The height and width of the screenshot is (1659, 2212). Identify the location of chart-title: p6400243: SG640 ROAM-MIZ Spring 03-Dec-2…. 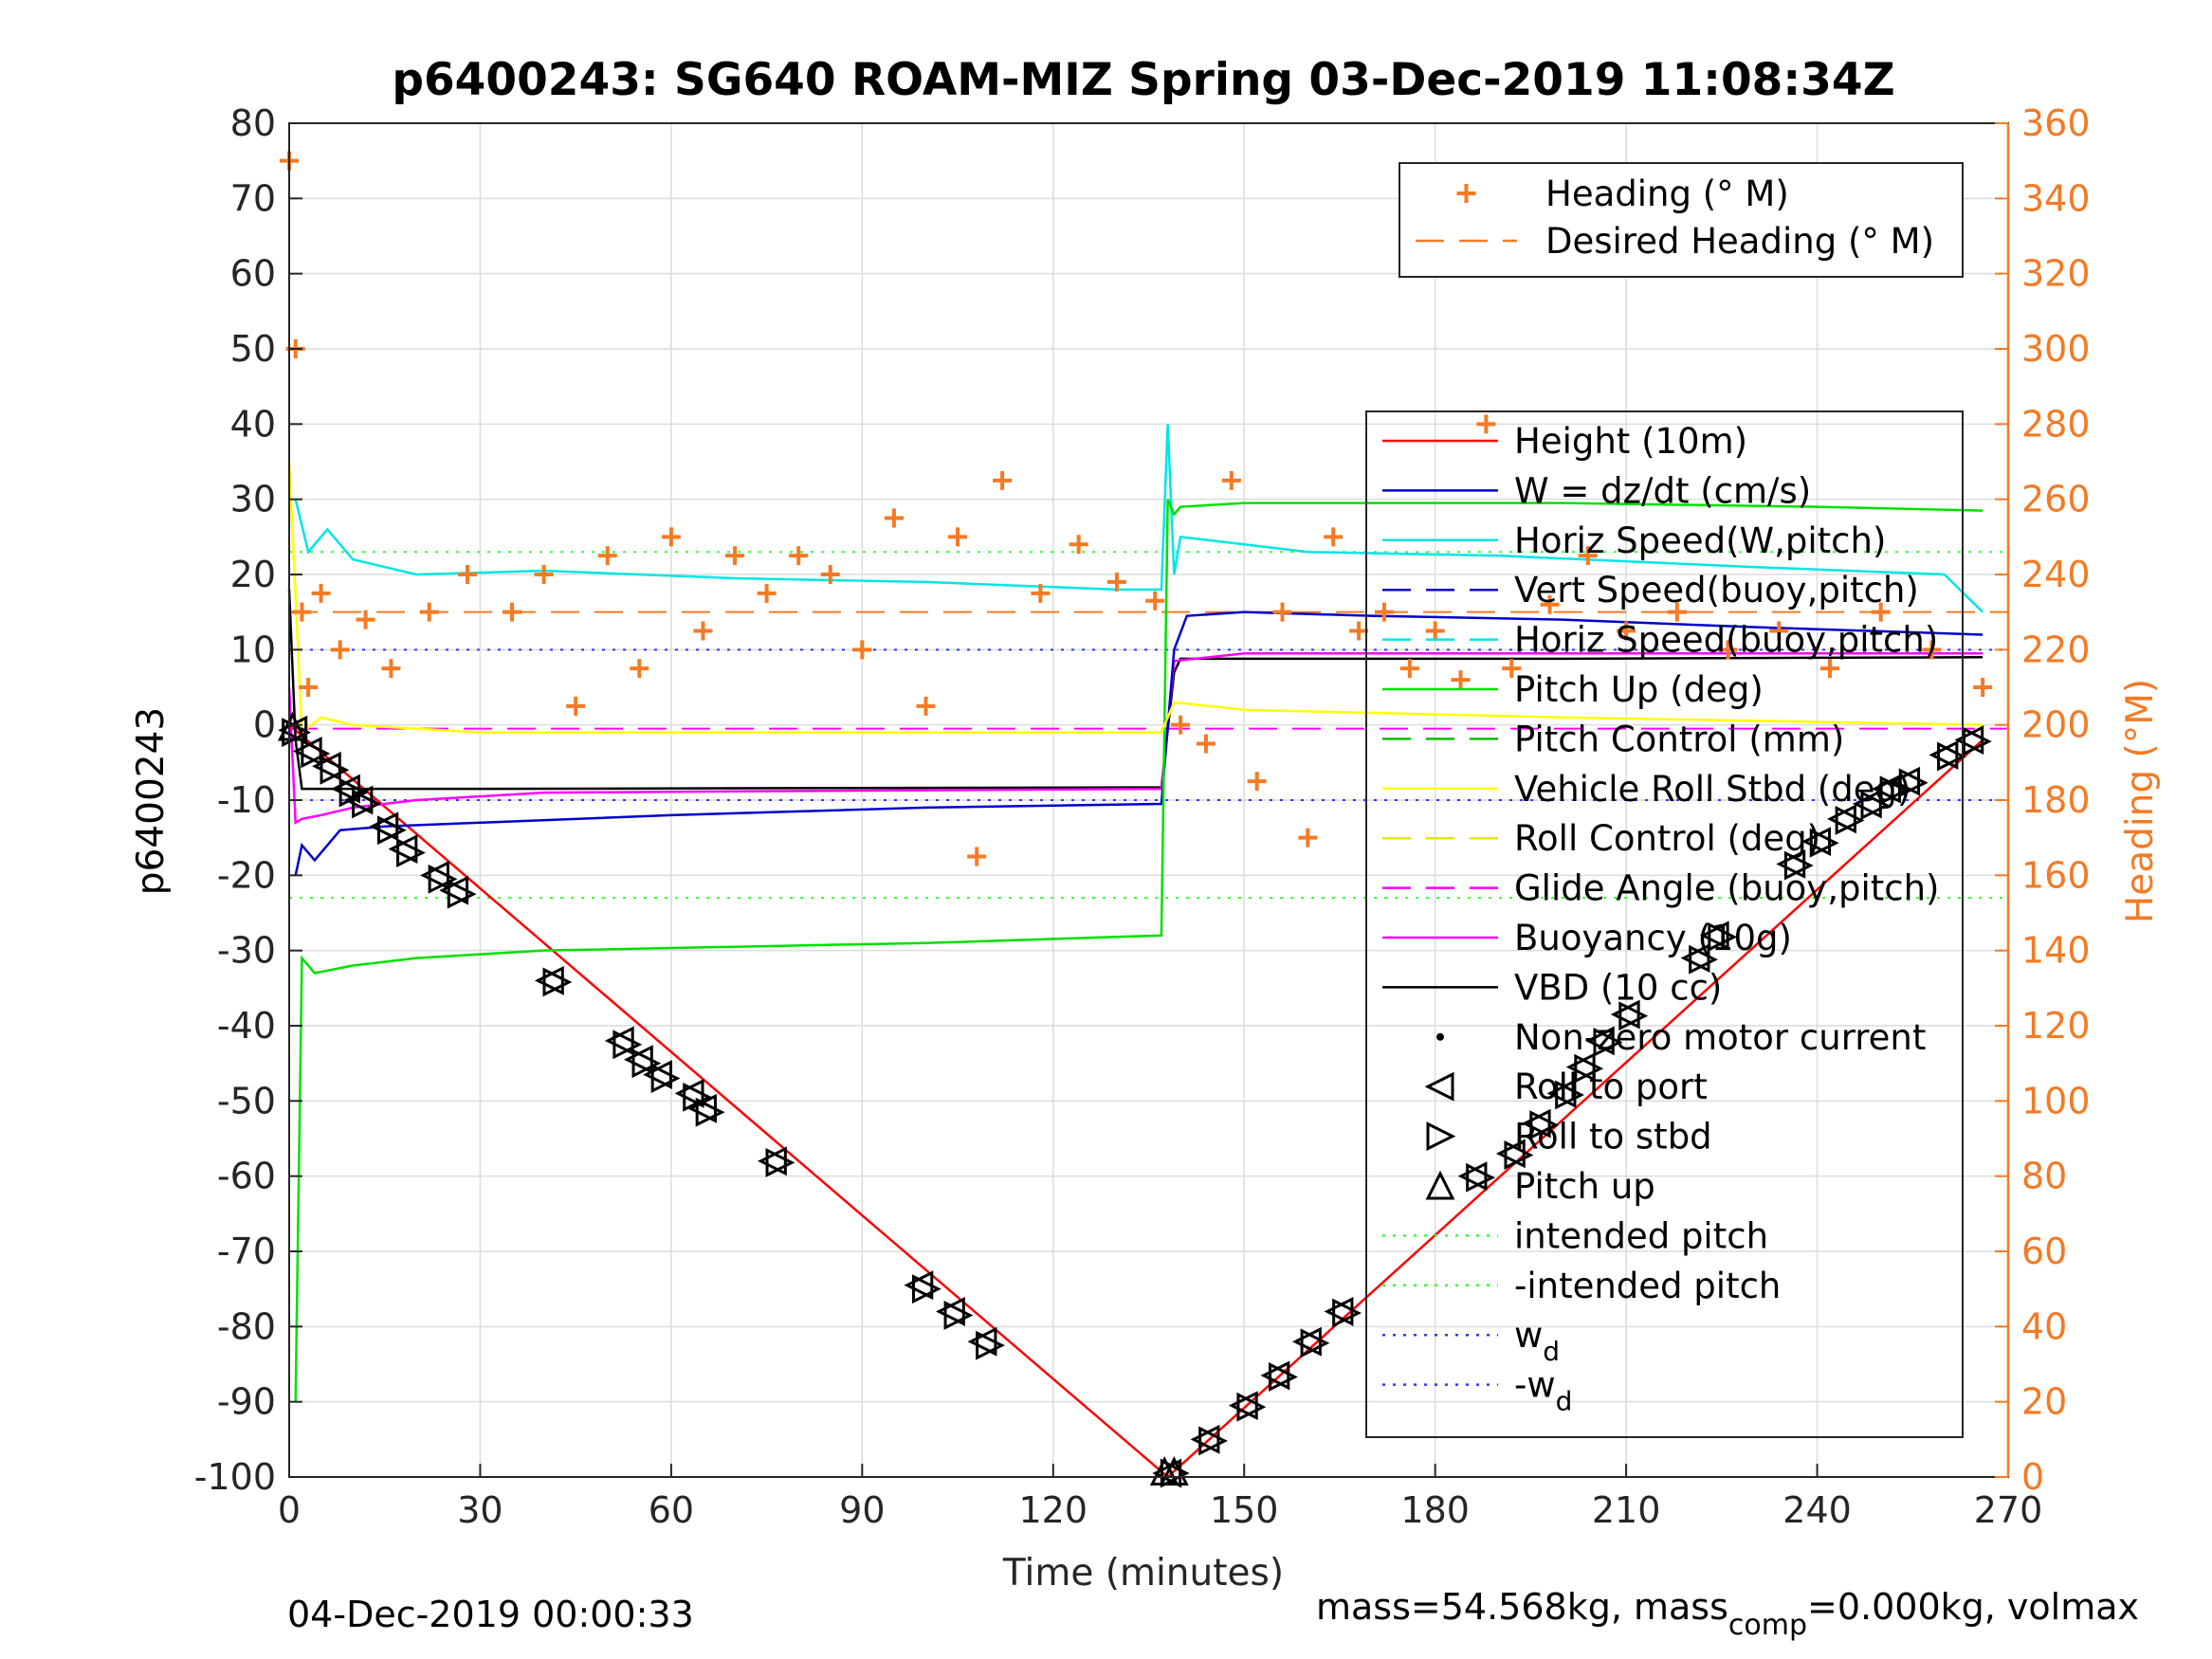
(1143, 80).